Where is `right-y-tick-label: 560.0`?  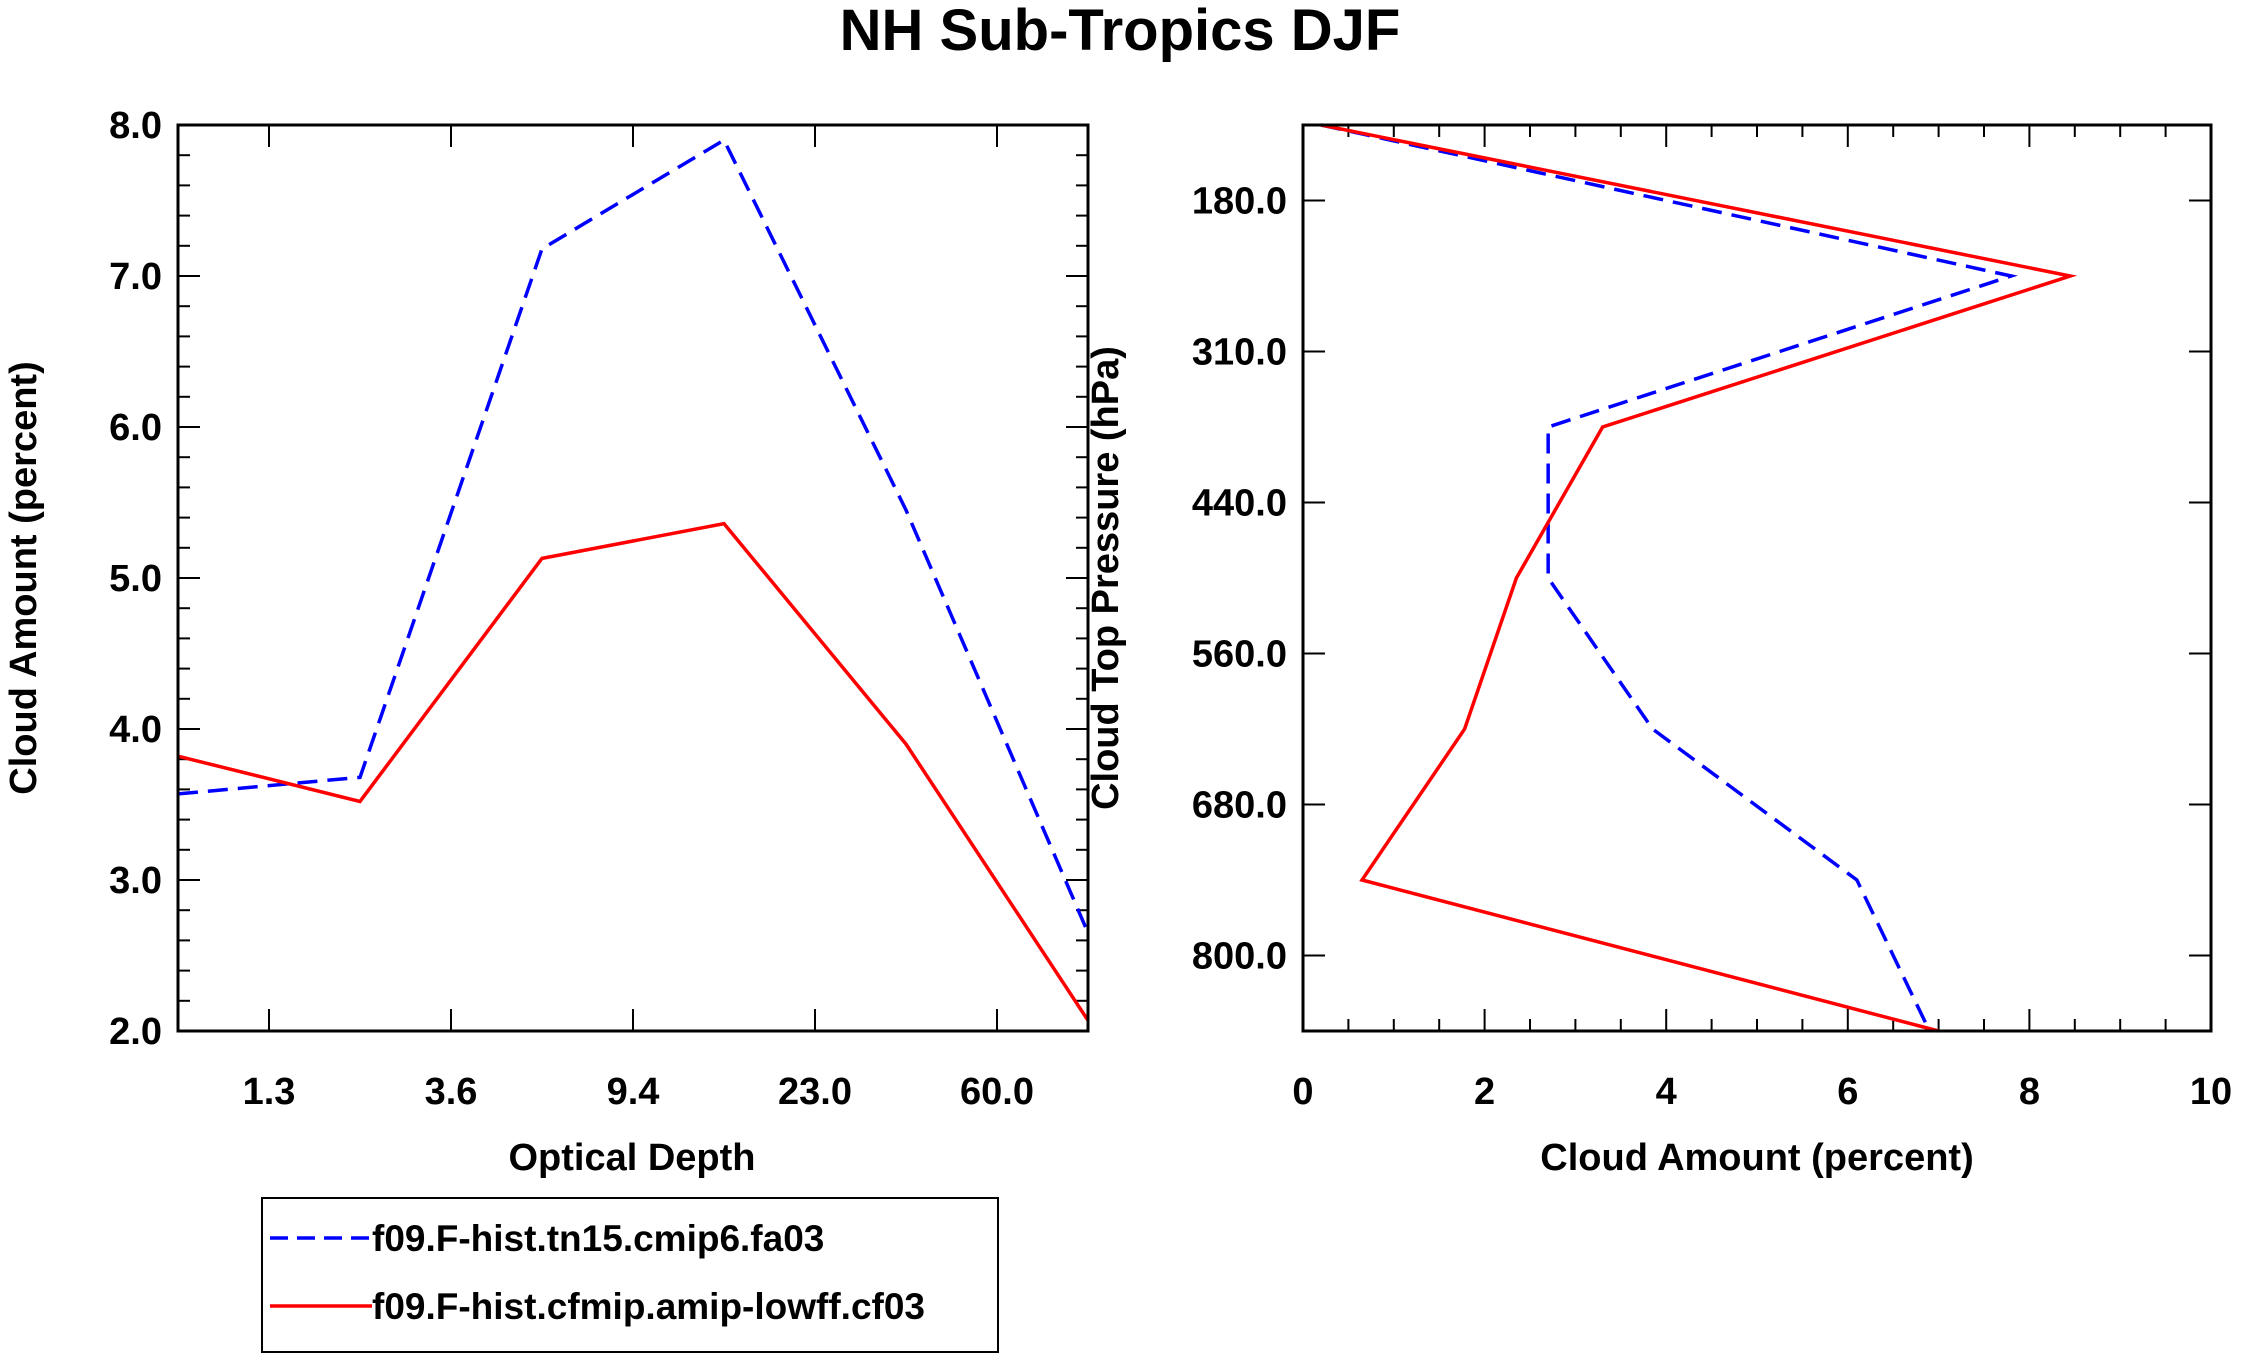 right-y-tick-label: 560.0 is located at coordinates (1239, 655).